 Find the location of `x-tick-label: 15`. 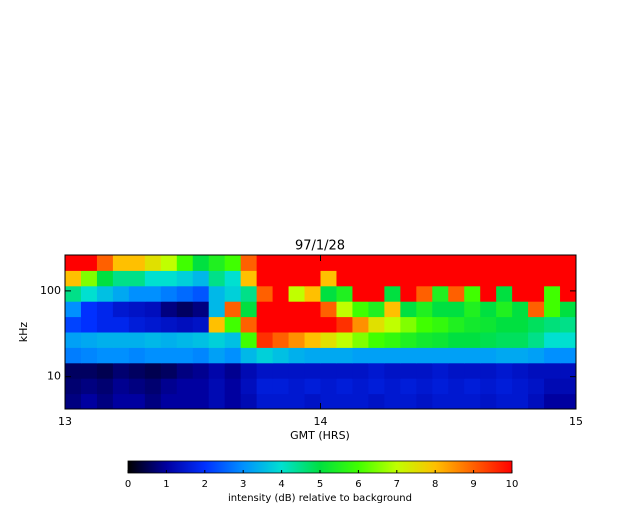

x-tick-label: 15 is located at coordinates (576, 421).